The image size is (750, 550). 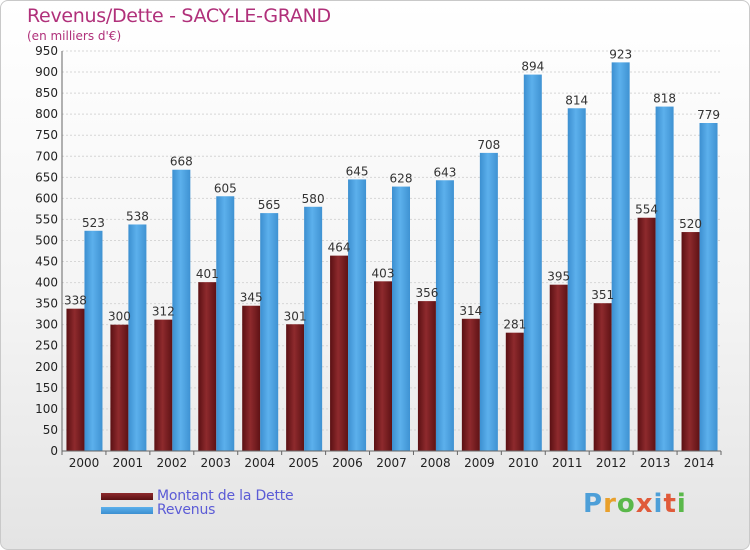 I want to click on data-label-revenue: 538, so click(x=137, y=216).